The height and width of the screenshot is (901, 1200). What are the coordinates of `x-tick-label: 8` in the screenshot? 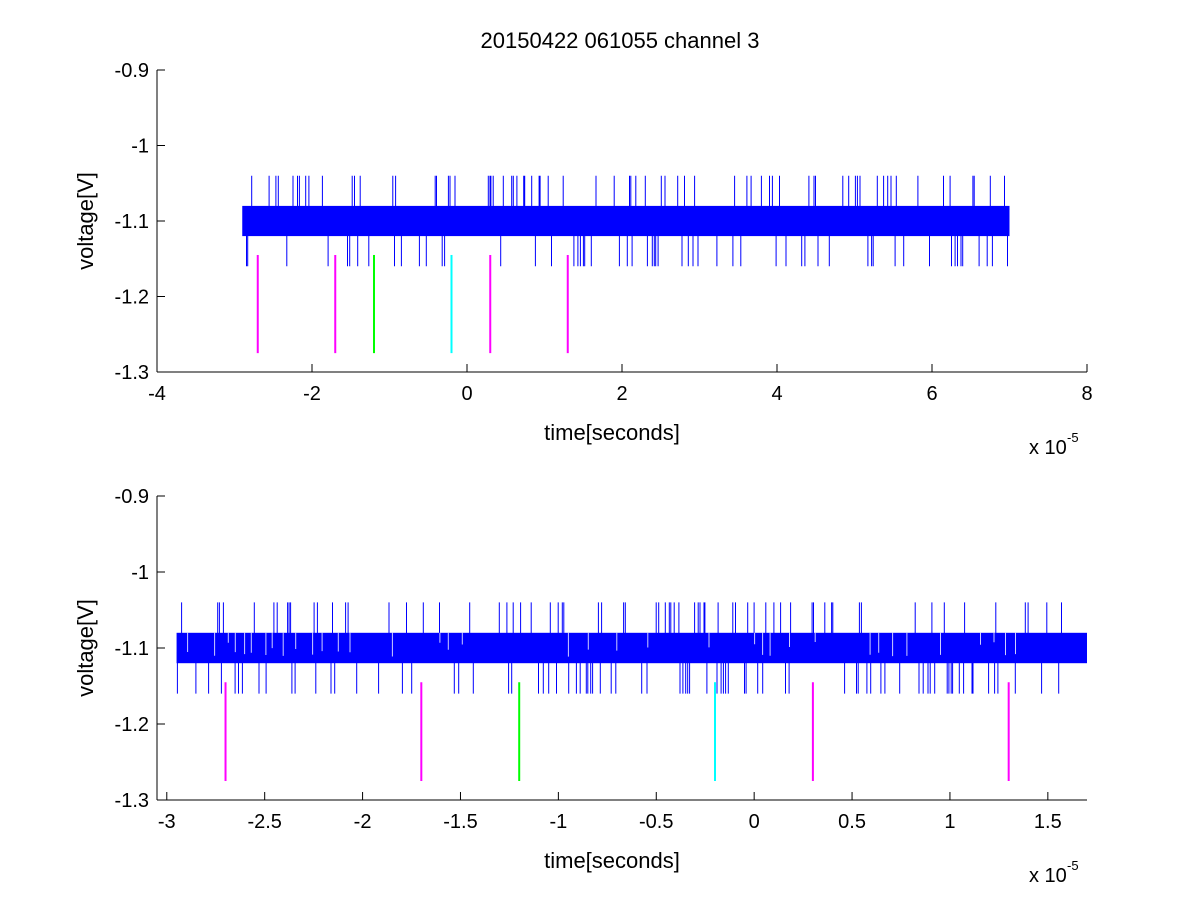 It's located at (1086, 394).